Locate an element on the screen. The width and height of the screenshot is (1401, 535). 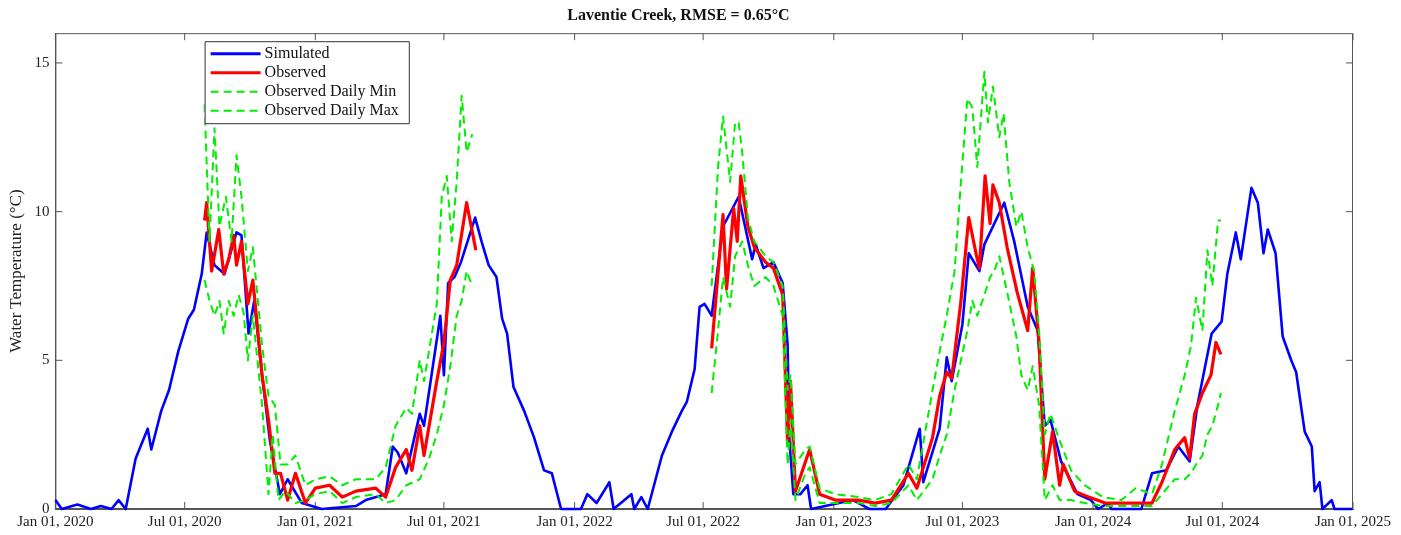
x-tick-label: Jul 01, 2021 is located at coordinates (444, 520).